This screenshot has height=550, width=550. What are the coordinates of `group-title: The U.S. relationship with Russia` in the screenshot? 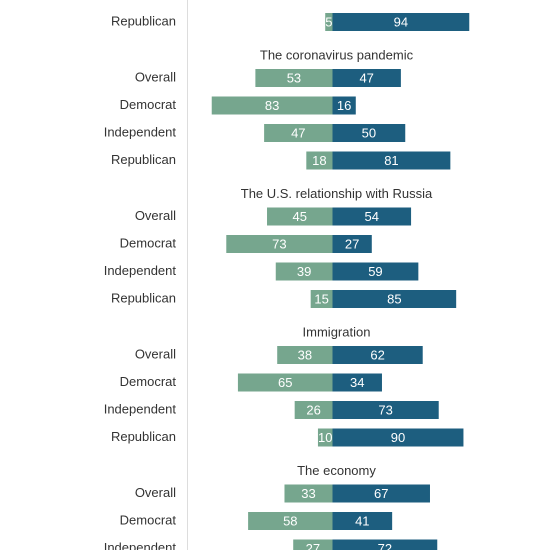 It's located at (337, 193).